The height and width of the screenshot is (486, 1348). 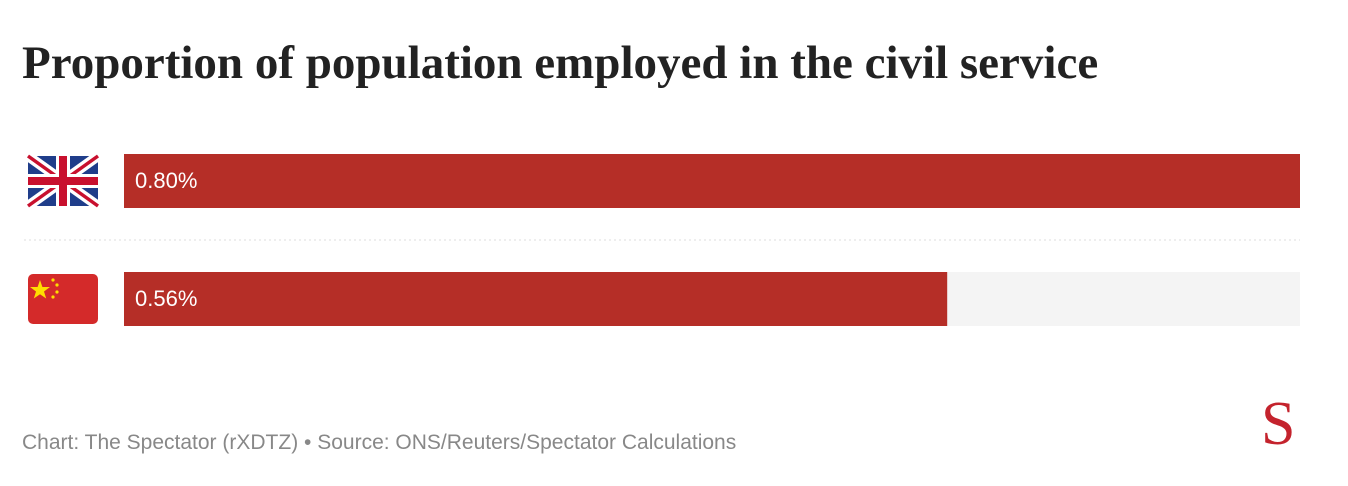 I want to click on value-label: 0.80%, so click(x=166, y=180).